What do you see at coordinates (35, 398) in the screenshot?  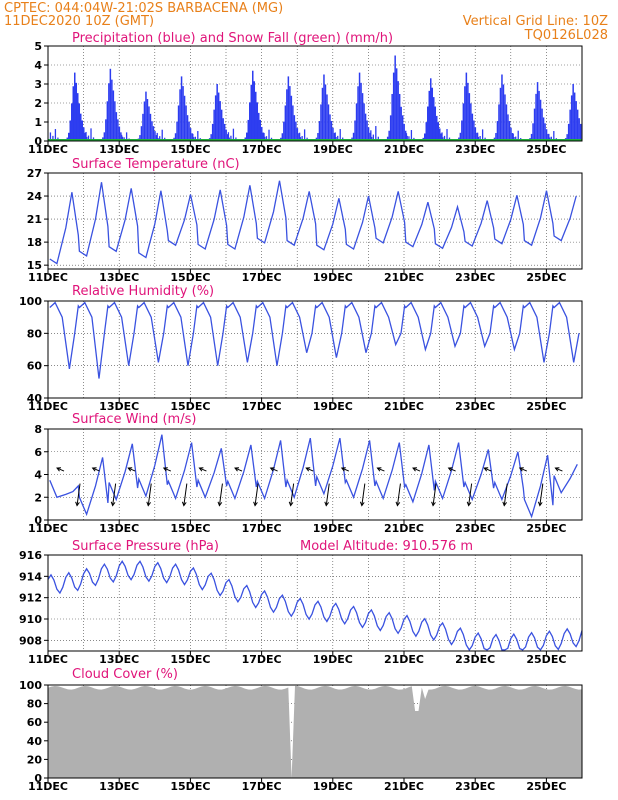 I see `rh-ytick-label: 40` at bounding box center [35, 398].